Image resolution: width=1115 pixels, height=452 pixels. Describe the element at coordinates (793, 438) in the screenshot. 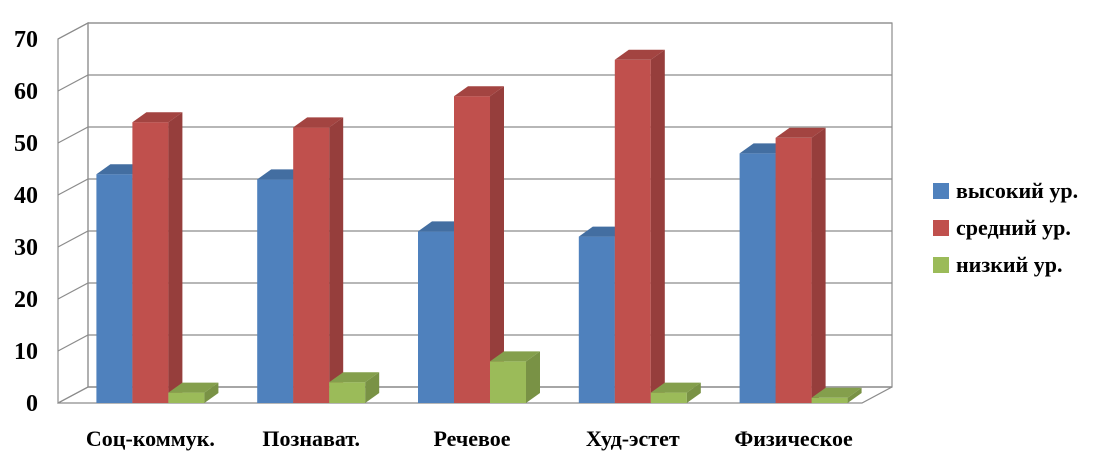

I see `x-tick-label: Физическое` at that location.